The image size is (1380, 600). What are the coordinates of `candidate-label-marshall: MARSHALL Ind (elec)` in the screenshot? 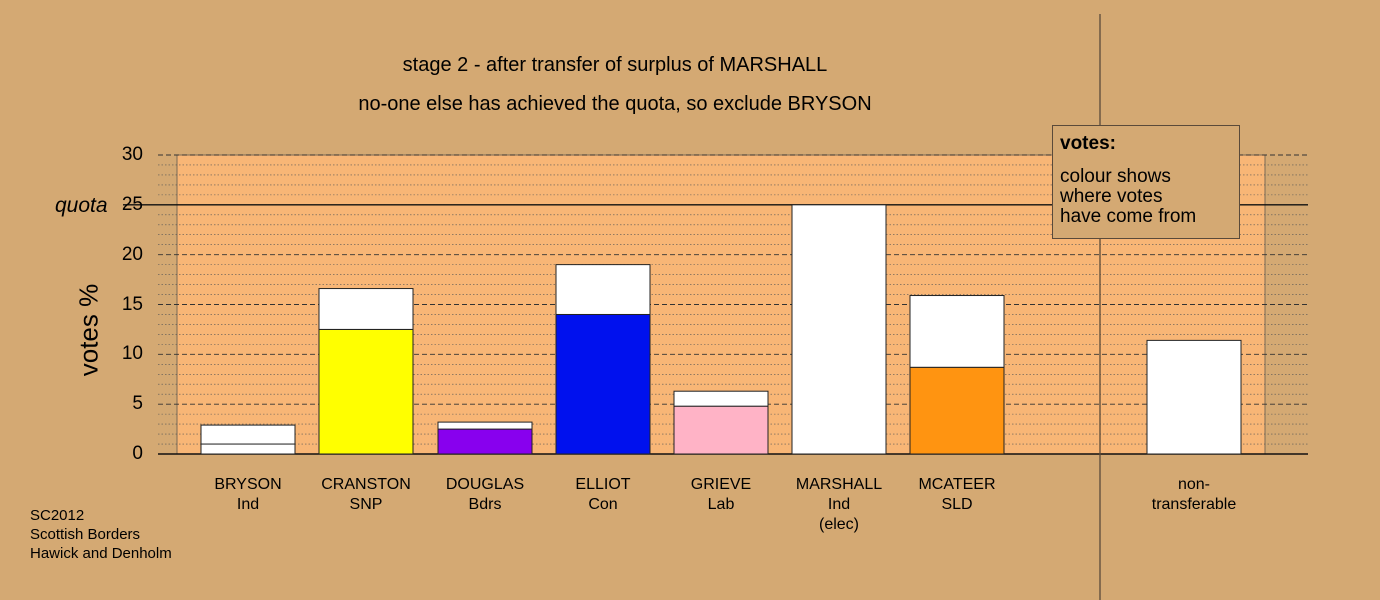 It's located at (839, 504).